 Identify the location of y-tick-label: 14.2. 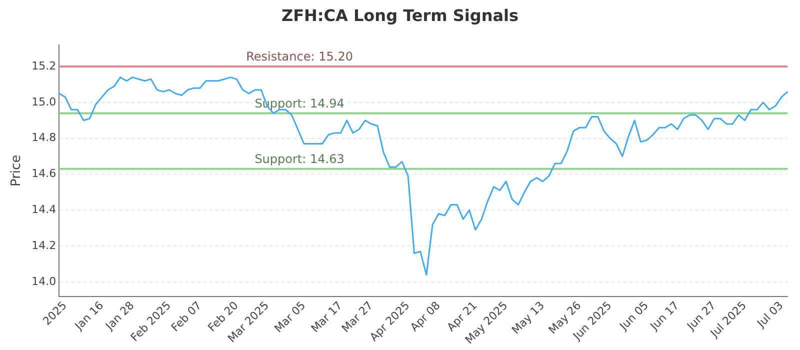
(44, 245).